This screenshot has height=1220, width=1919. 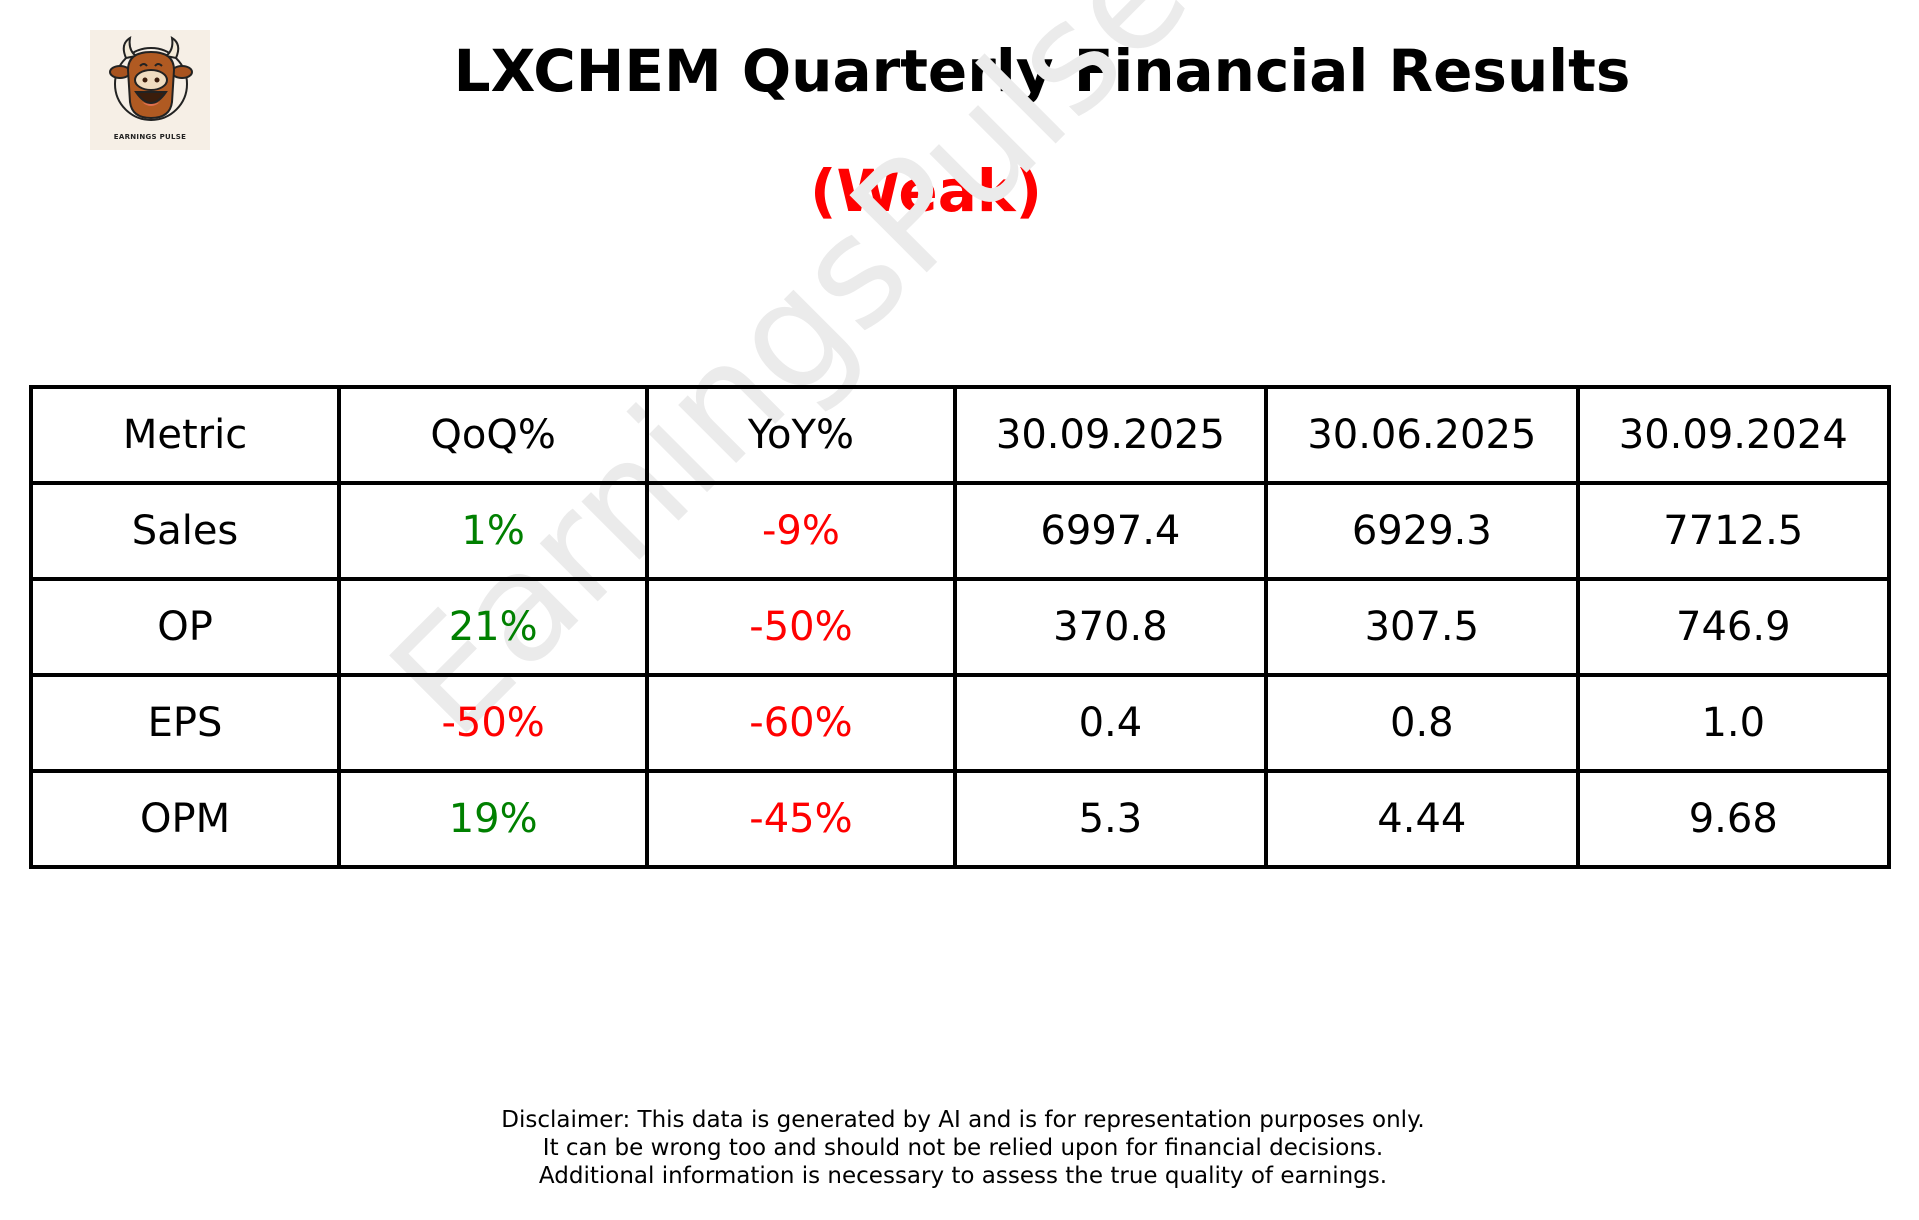 What do you see at coordinates (1422, 435) in the screenshot?
I see `column-header-q2: 30.06.2025` at bounding box center [1422, 435].